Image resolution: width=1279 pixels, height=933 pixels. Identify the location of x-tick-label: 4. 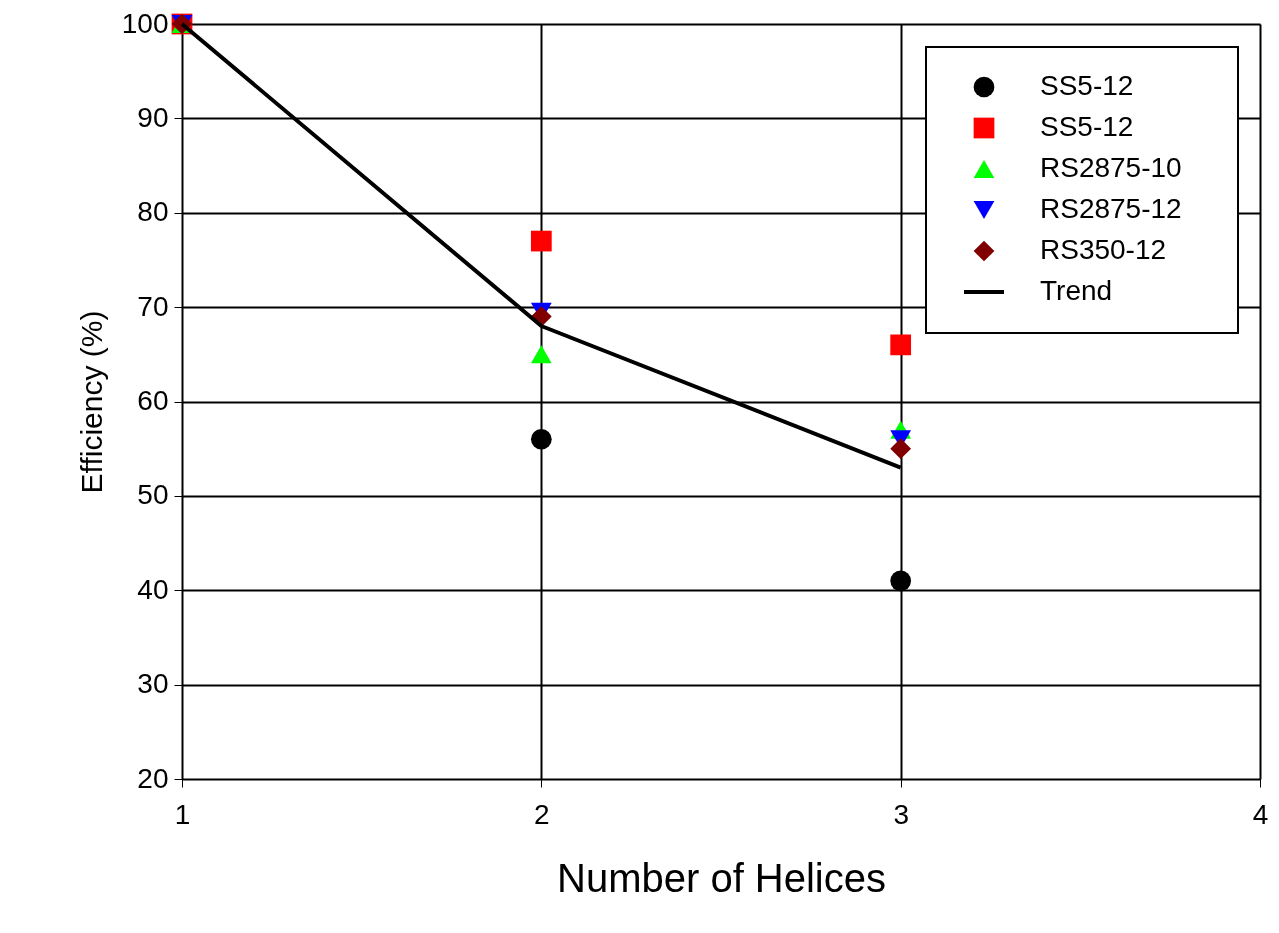
(1260, 814).